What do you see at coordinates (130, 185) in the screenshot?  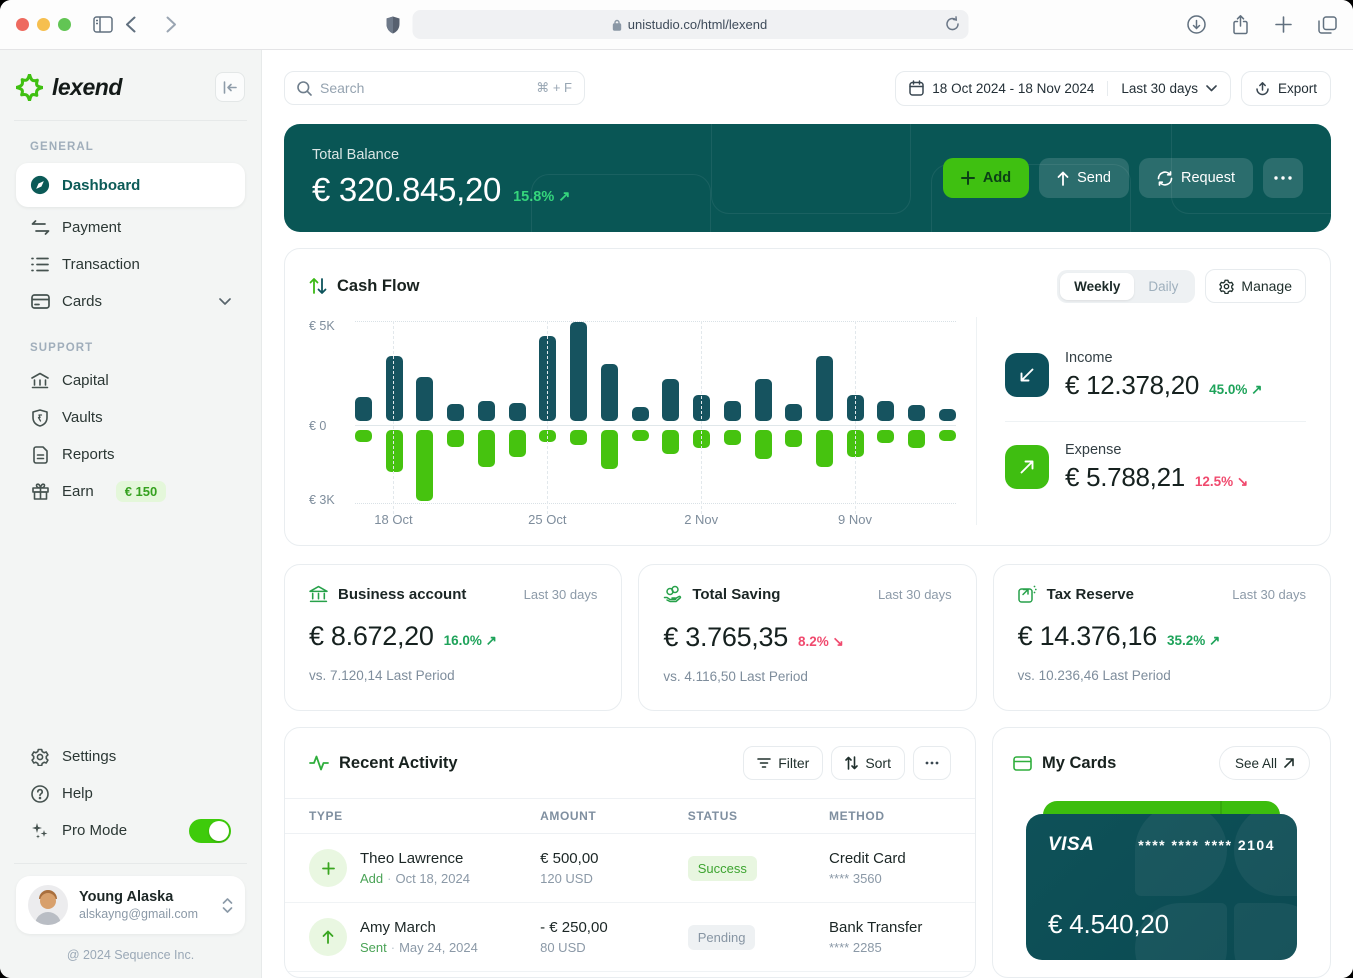 I see `sidebar-item-dashboard: Dashboard` at bounding box center [130, 185].